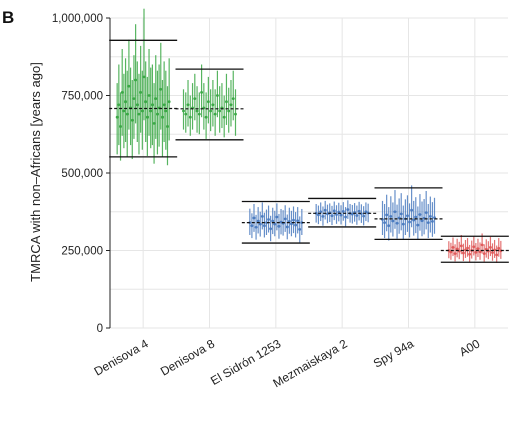 This screenshot has width=515, height=428. What do you see at coordinates (77, 19) in the screenshot?
I see `y-tick-label: 1,000,000` at bounding box center [77, 19].